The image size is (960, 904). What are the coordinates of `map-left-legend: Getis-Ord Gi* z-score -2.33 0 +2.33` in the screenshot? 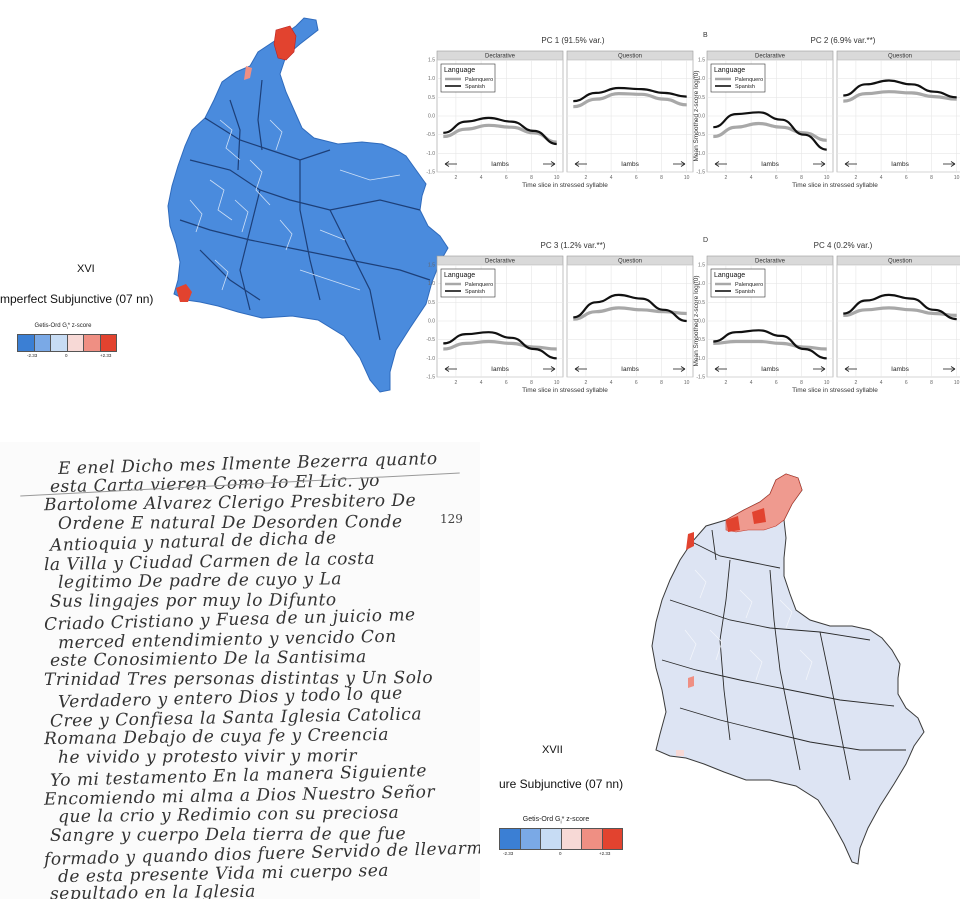 It's located at (67, 341).